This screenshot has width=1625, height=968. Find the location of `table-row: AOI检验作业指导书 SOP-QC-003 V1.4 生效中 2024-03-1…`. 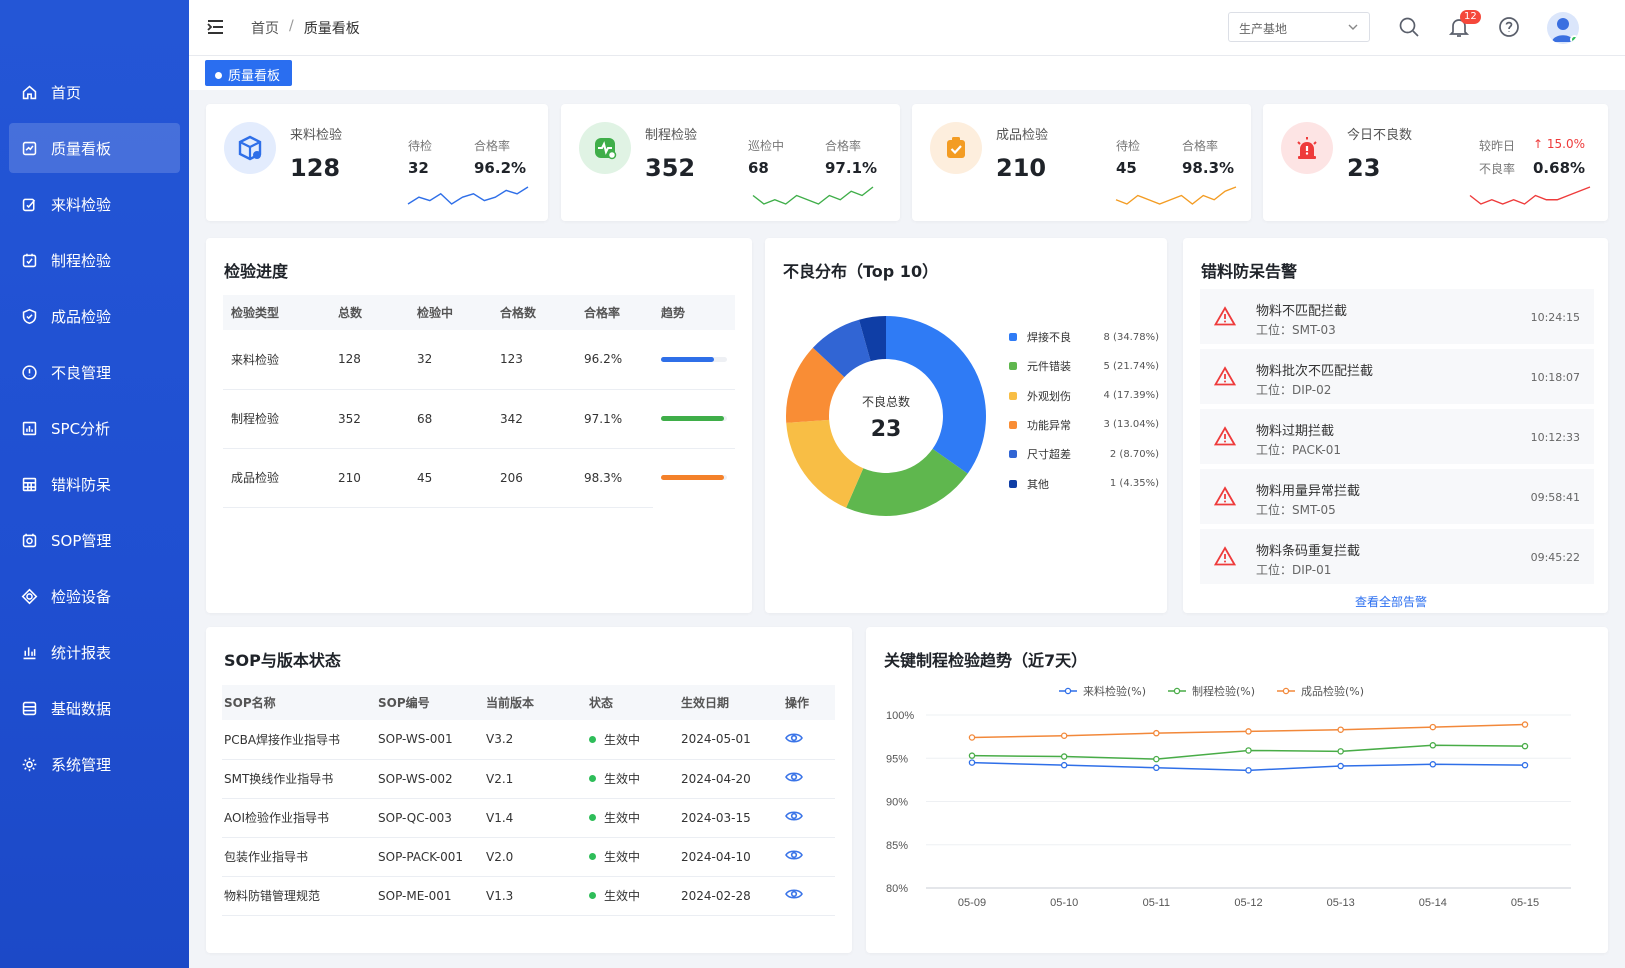

table-row: AOI检验作业指导书 SOP-QC-003 V1.4 生效中 2024-03-1… is located at coordinates (528, 818).